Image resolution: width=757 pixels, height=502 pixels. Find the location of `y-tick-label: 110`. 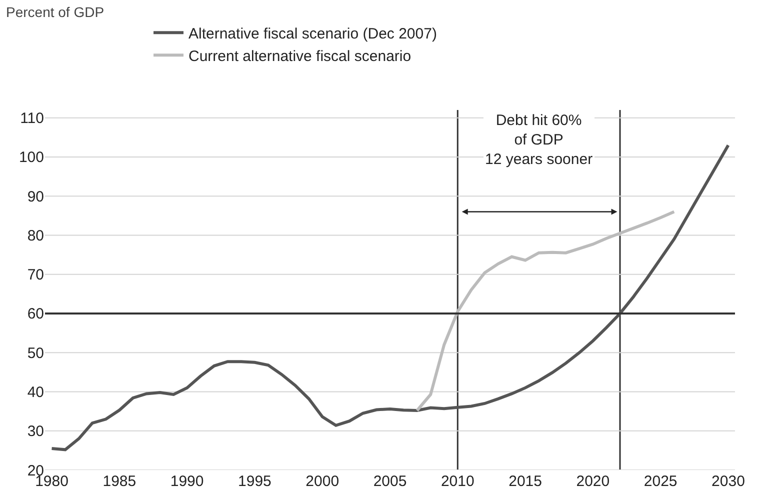

y-tick-label: 110 is located at coordinates (32, 119).